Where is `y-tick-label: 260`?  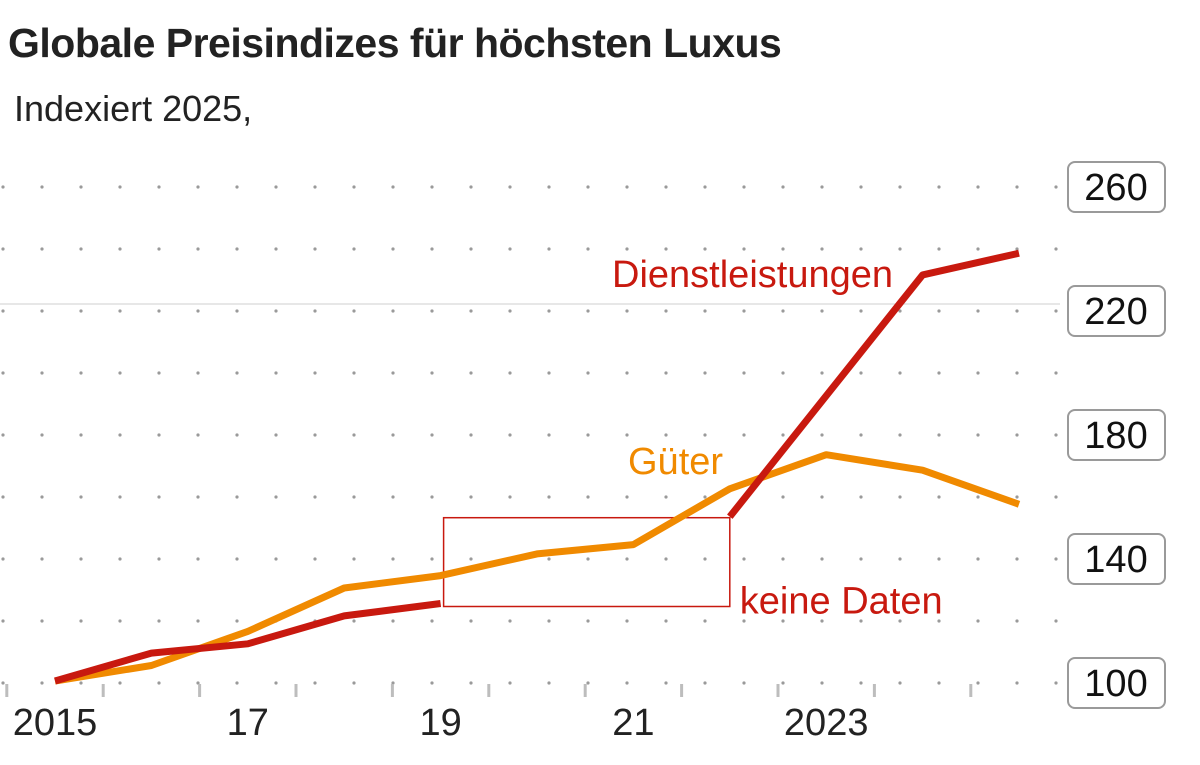
y-tick-label: 260 is located at coordinates (1115, 188).